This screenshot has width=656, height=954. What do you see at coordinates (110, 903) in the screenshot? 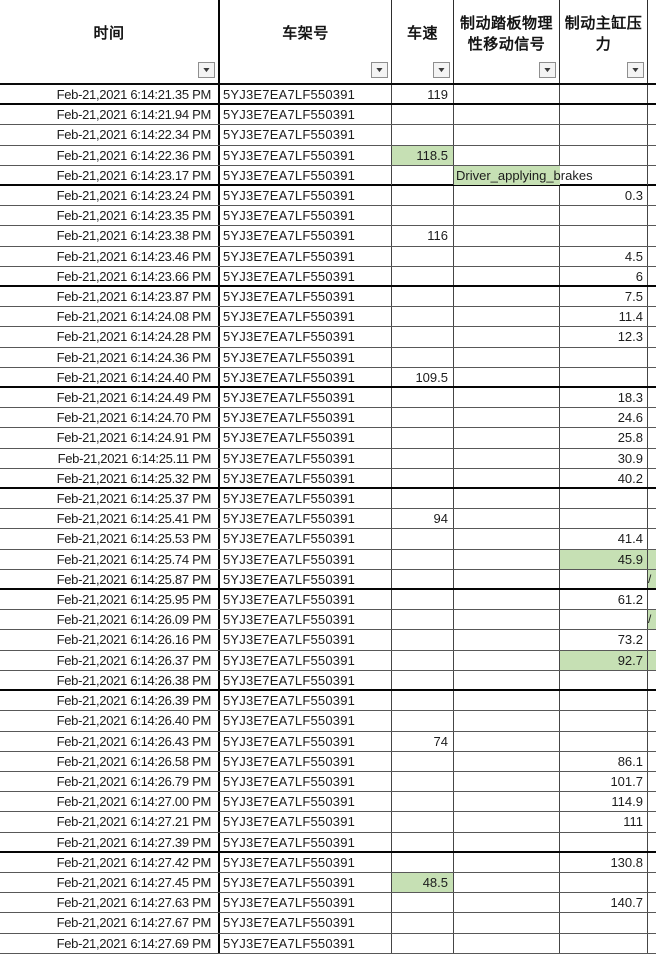
I see `time-cell: Feb-21,2021 6:14:27.63 PM` at bounding box center [110, 903].